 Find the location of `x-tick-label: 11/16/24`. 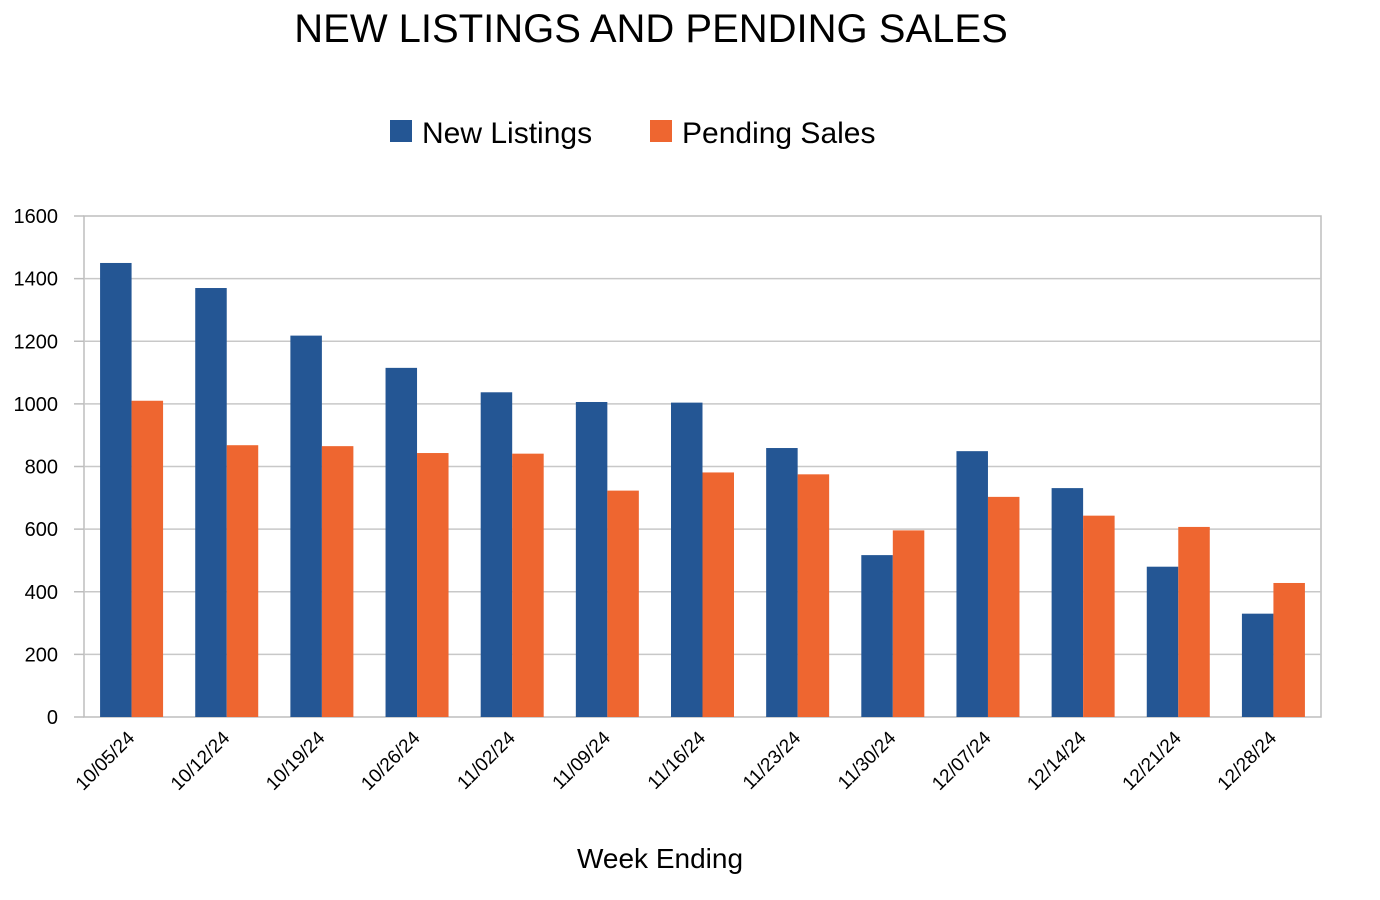

x-tick-label: 11/16/24 is located at coordinates (677, 760).